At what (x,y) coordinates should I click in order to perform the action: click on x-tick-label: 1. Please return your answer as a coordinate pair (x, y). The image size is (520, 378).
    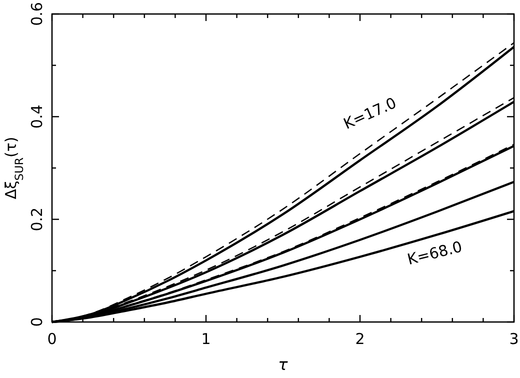
    Looking at the image, I should click on (206, 339).